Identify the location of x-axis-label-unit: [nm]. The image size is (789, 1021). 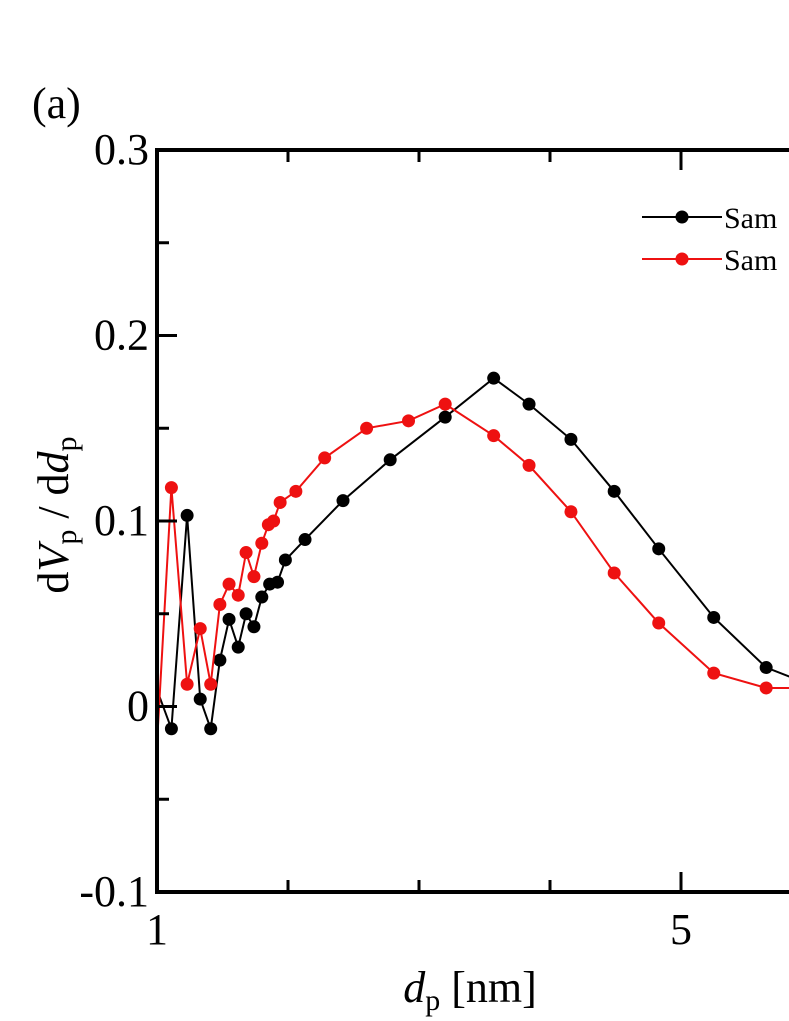
(488, 987).